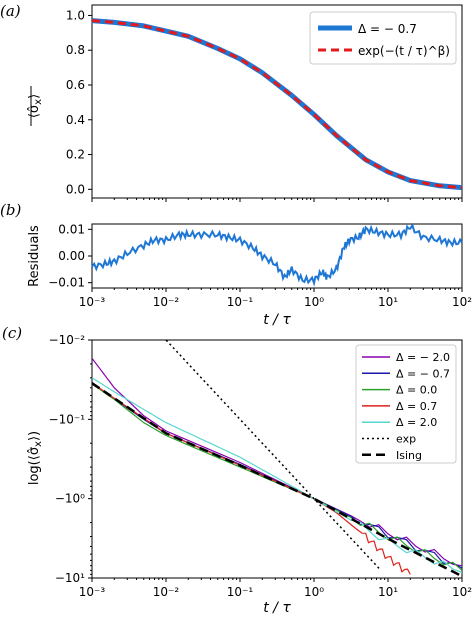 Image resolution: width=474 pixels, height=617 pixels. What do you see at coordinates (12, 333) in the screenshot?
I see `panel-label-c: (c)` at bounding box center [12, 333].